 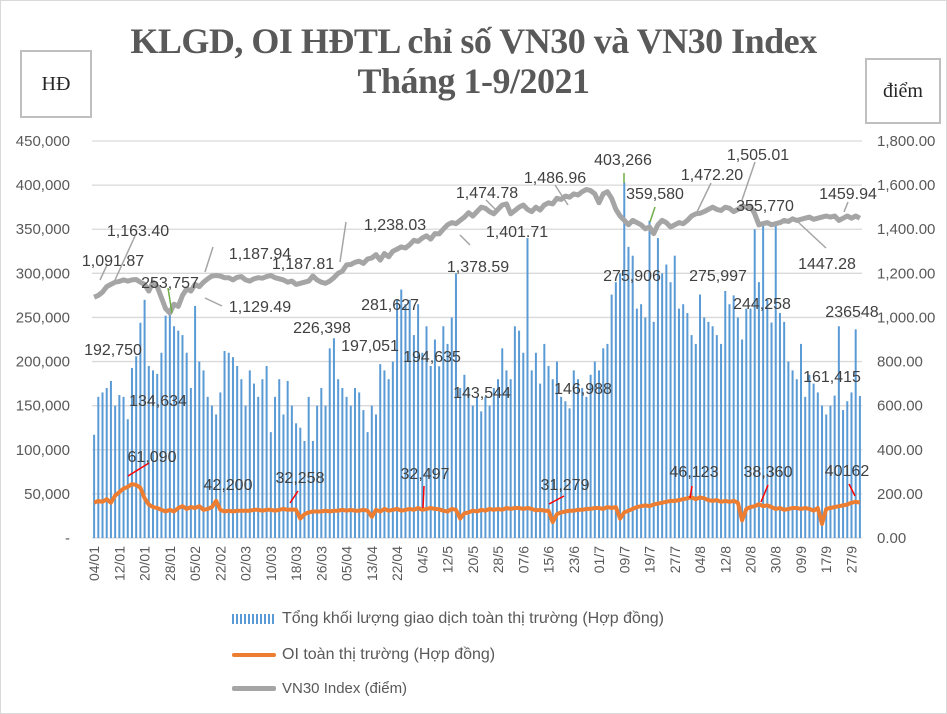 What do you see at coordinates (303, 264) in the screenshot?
I see `data-label: 1,187.81` at bounding box center [303, 264].